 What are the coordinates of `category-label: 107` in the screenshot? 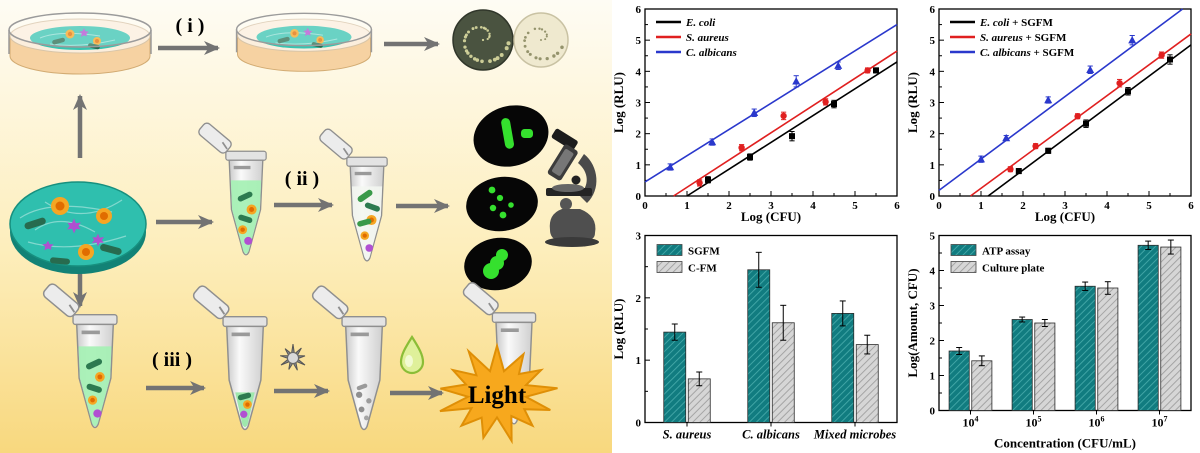 It's located at (1160, 422).